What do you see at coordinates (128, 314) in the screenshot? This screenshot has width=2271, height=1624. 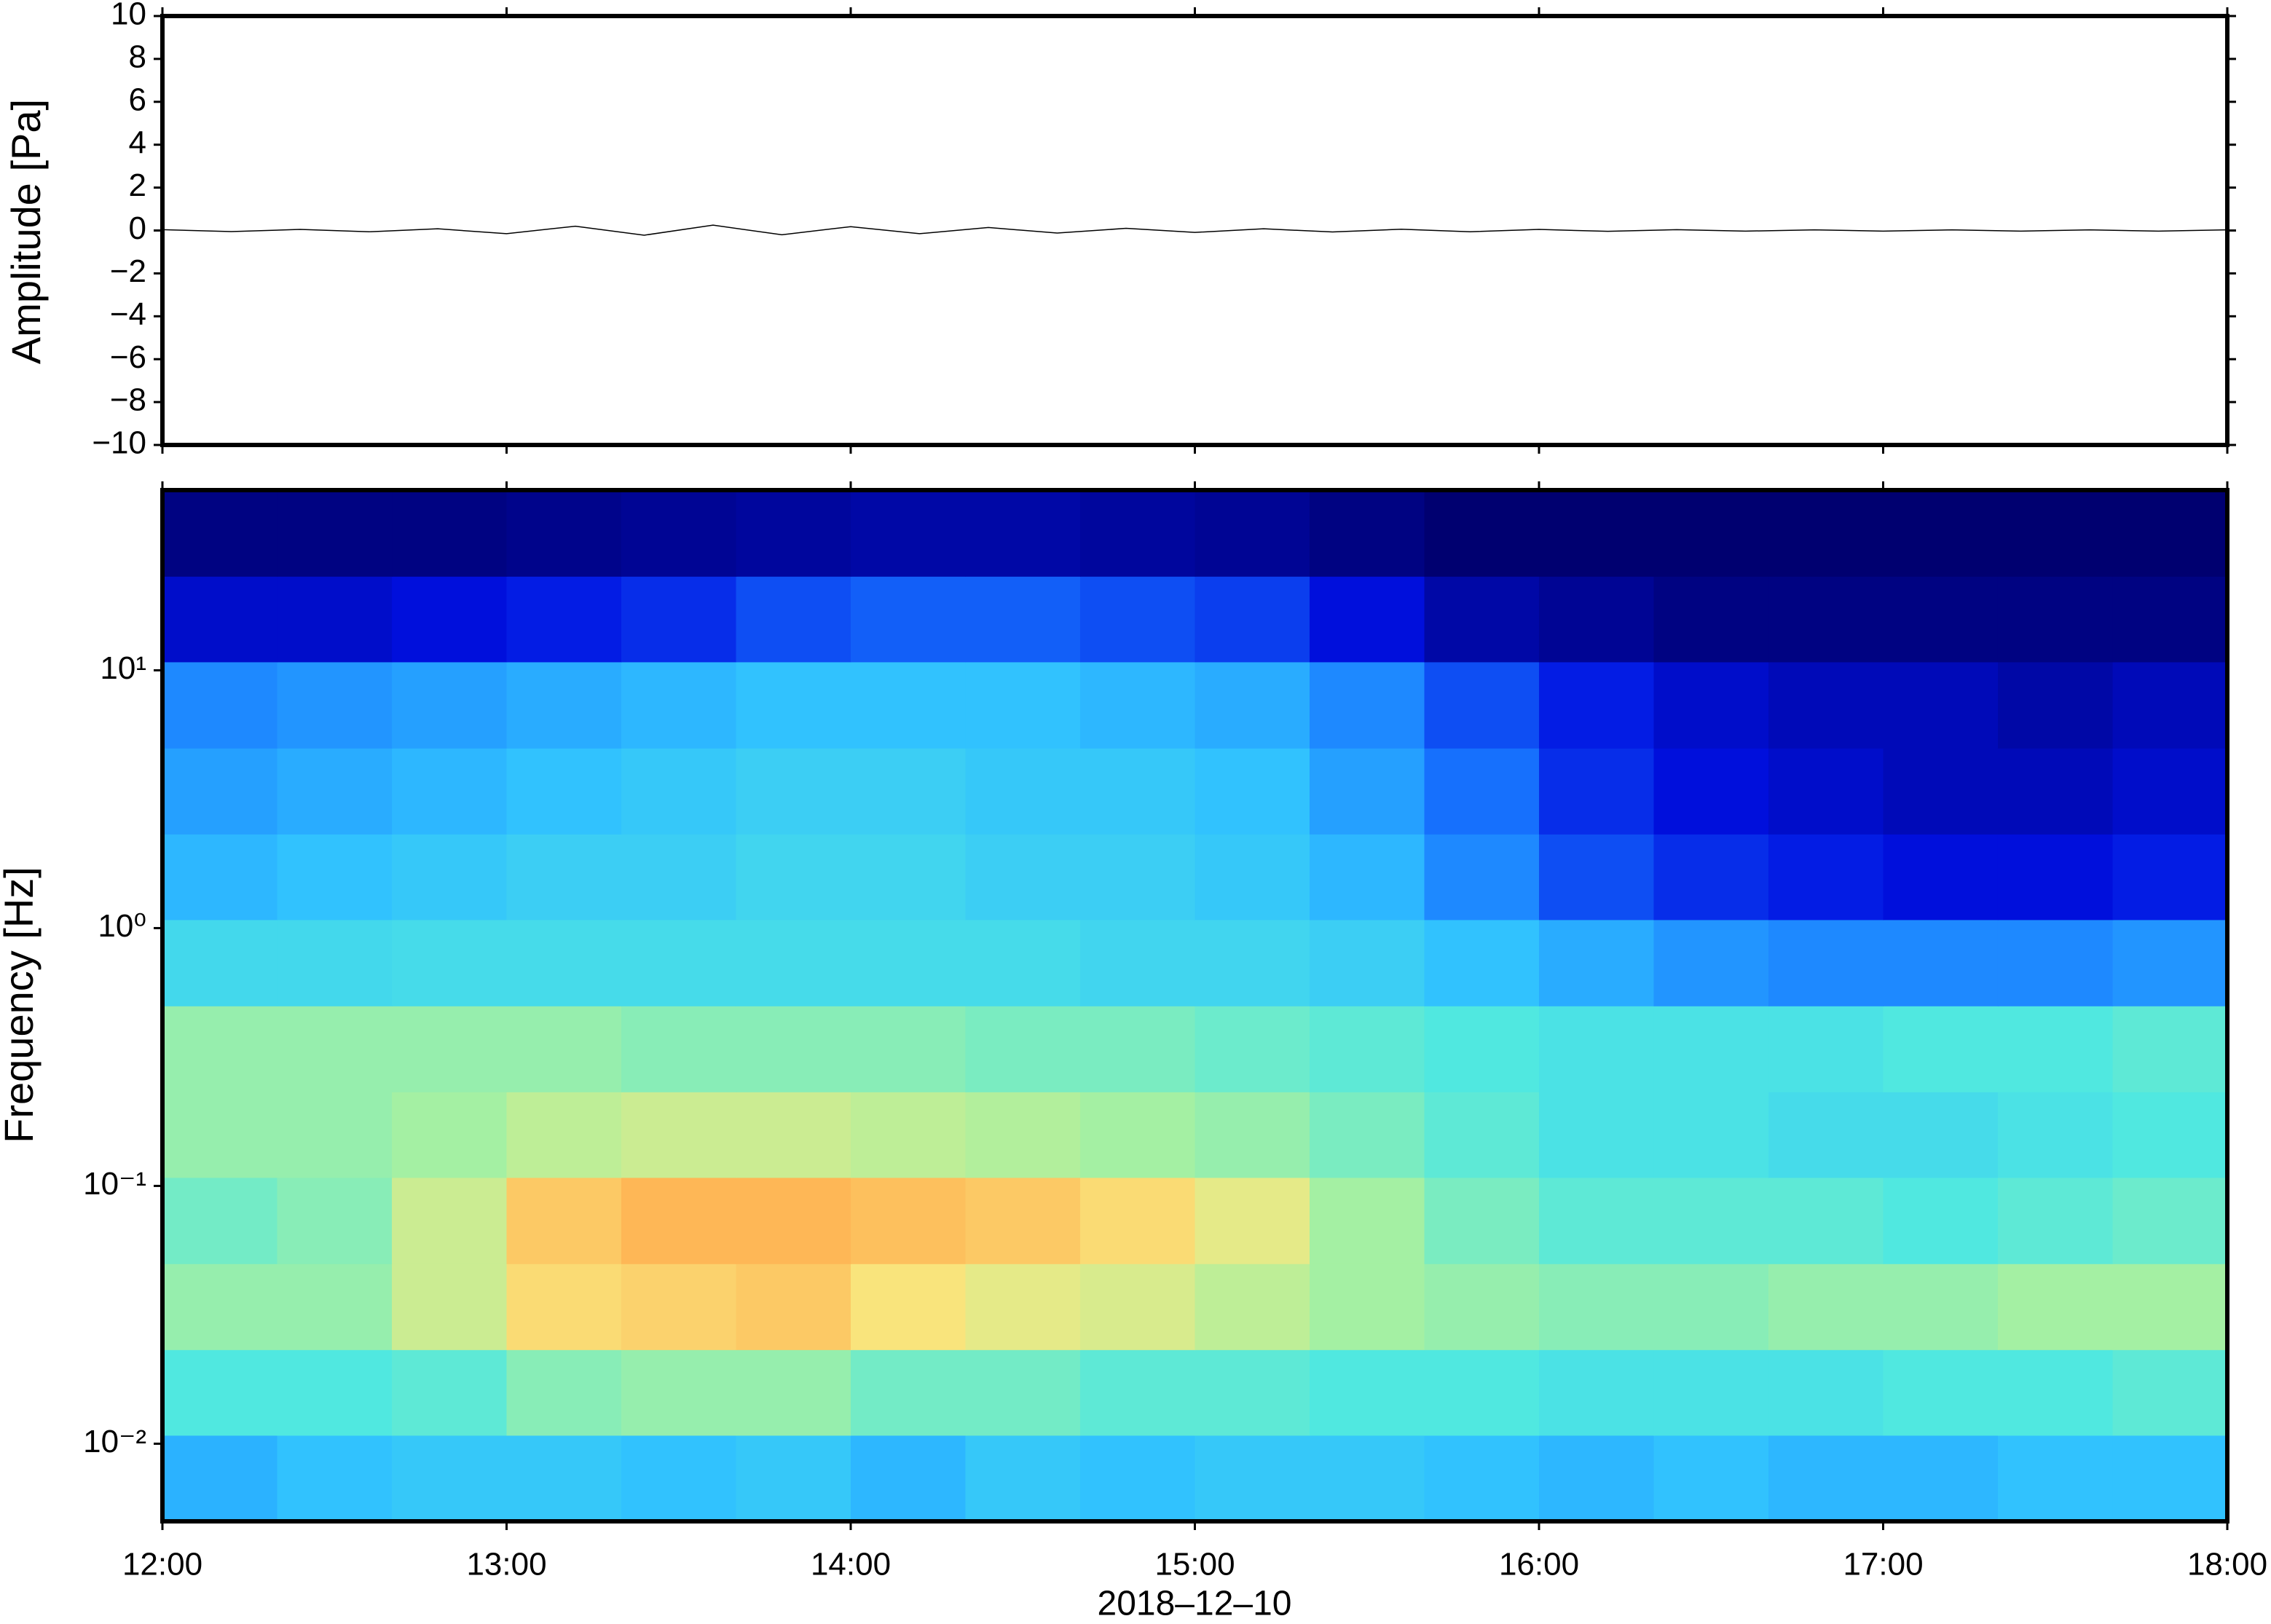 I see `y-tick-label: −4` at bounding box center [128, 314].